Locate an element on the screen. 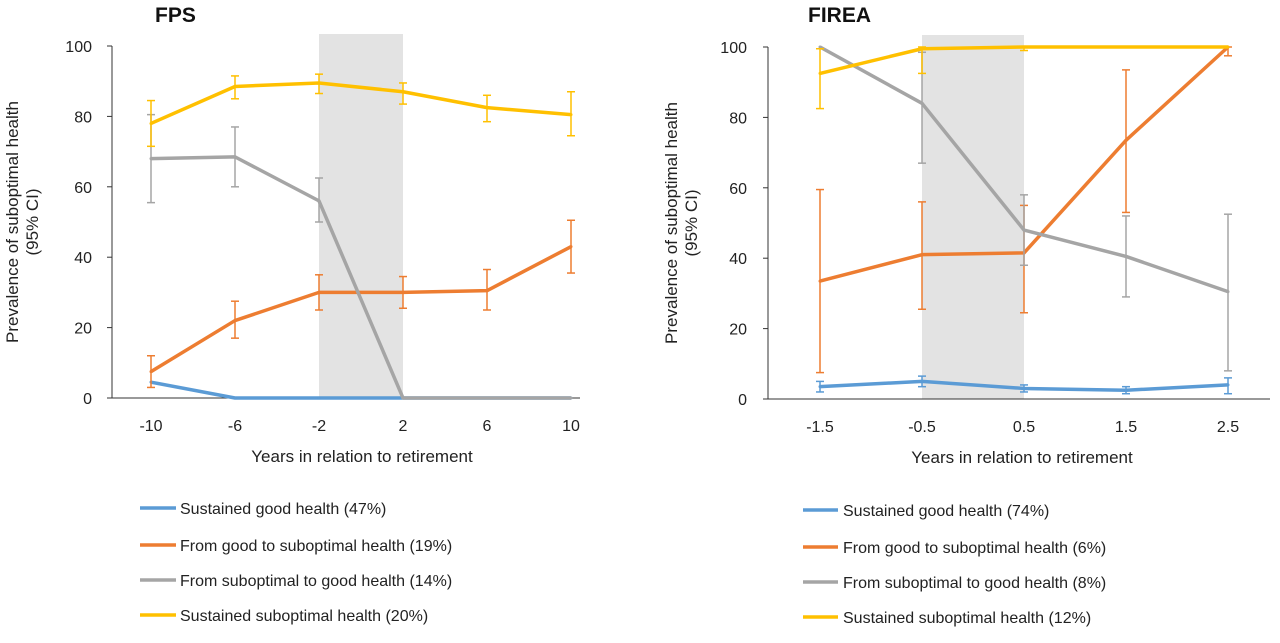  fps-y-tick-label: 40 is located at coordinates (83, 258).